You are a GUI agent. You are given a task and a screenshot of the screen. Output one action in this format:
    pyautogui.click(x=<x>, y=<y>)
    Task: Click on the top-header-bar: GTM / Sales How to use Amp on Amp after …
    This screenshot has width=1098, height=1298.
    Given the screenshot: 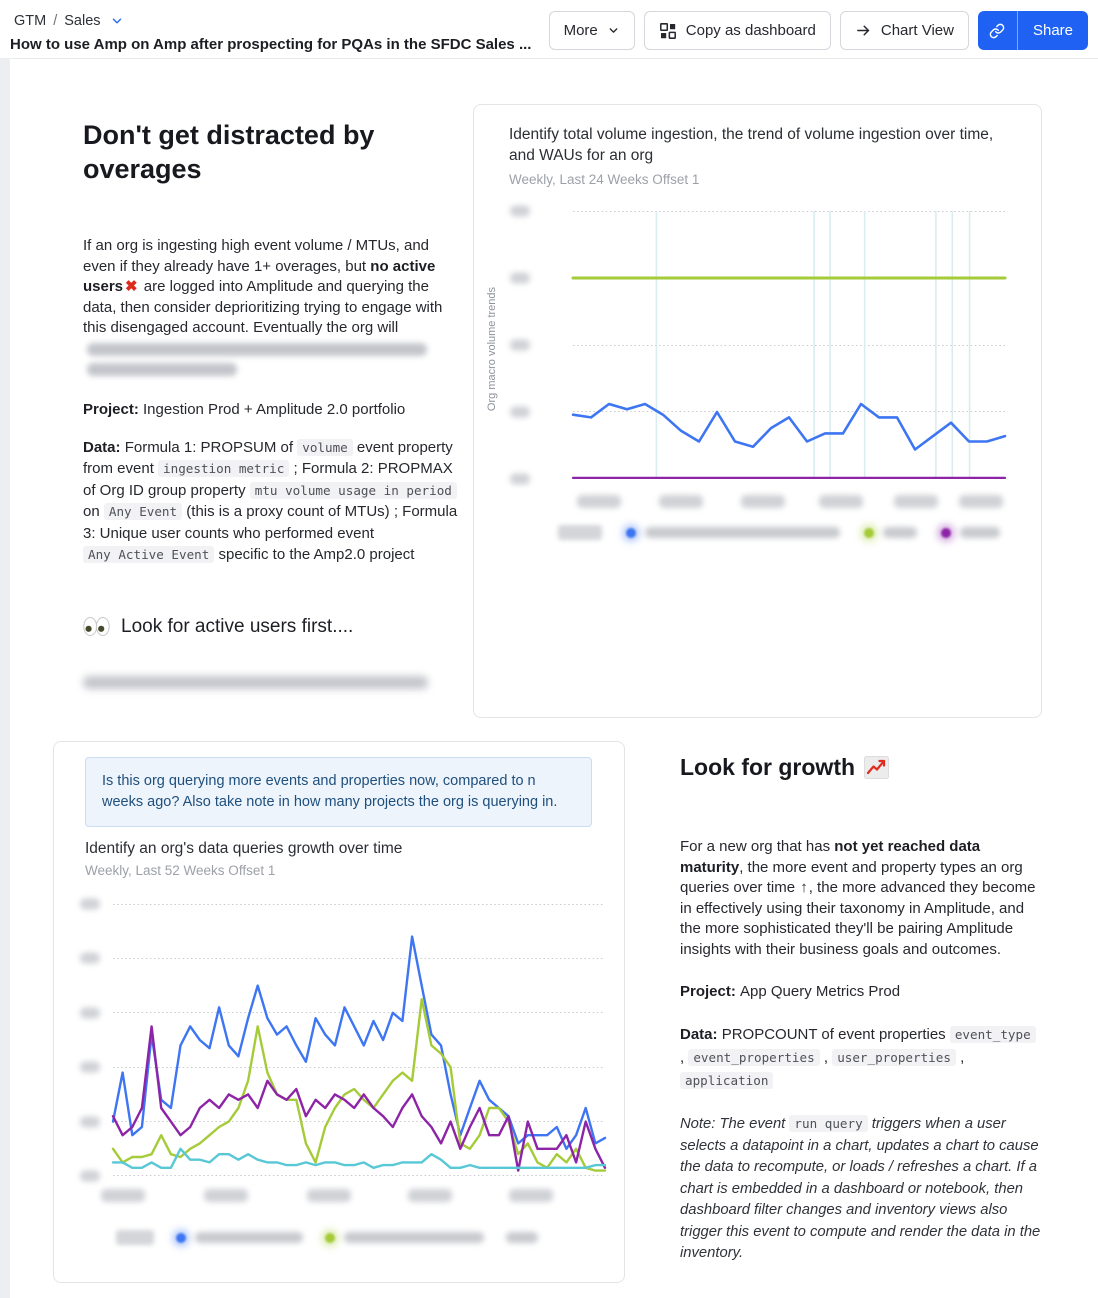 What is the action you would take?
    pyautogui.click(x=549, y=29)
    